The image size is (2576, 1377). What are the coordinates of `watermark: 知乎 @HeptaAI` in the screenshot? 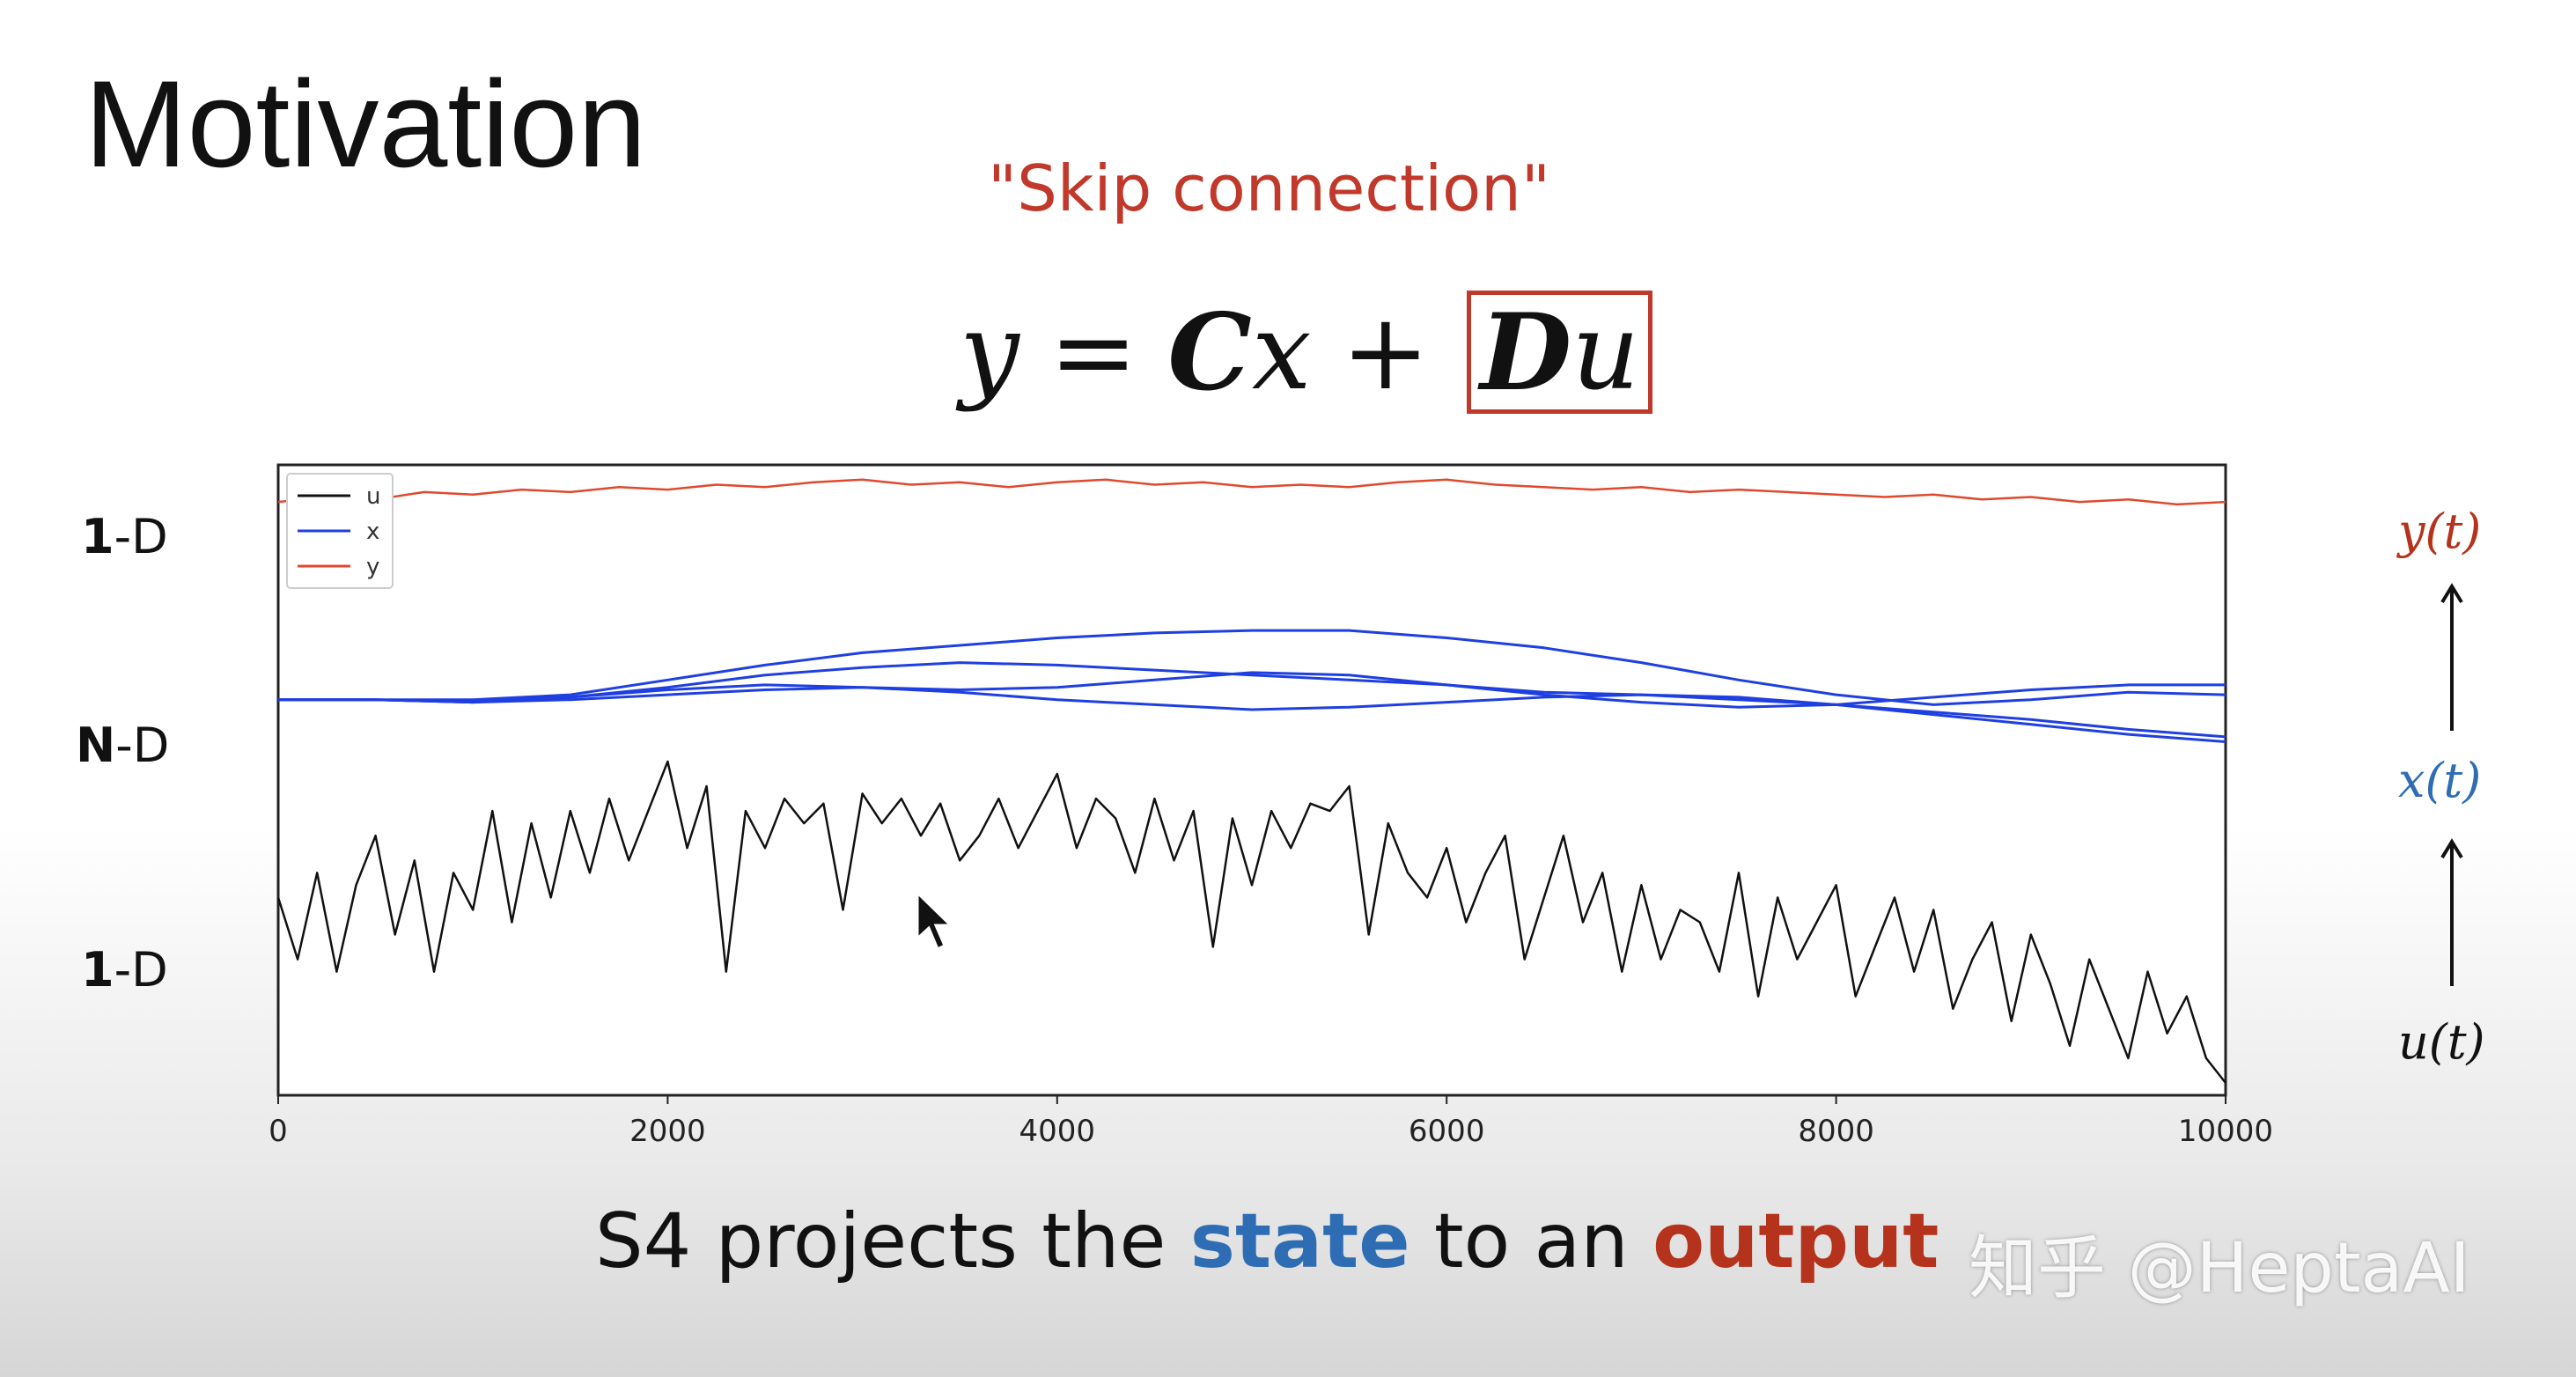 It's located at (2219, 1268).